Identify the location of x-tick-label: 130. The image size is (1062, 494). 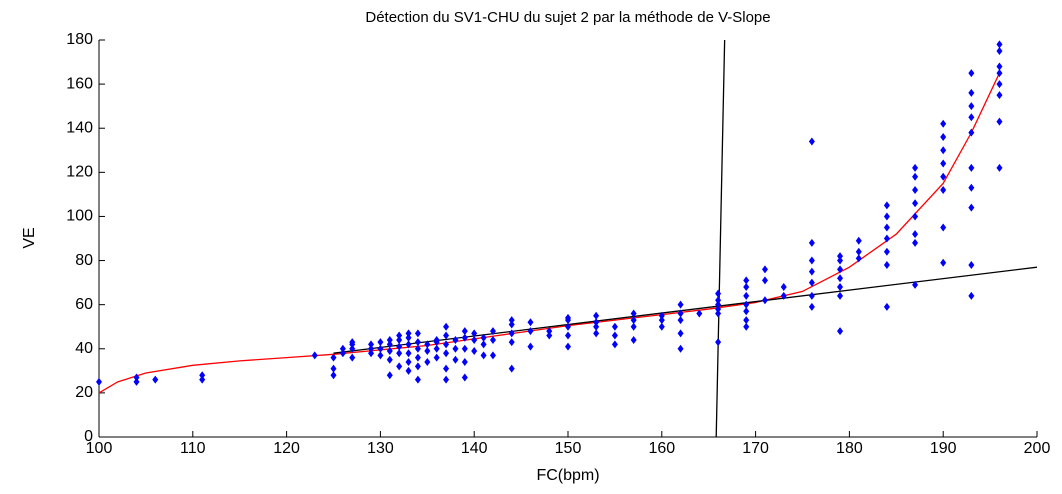
(380, 448).